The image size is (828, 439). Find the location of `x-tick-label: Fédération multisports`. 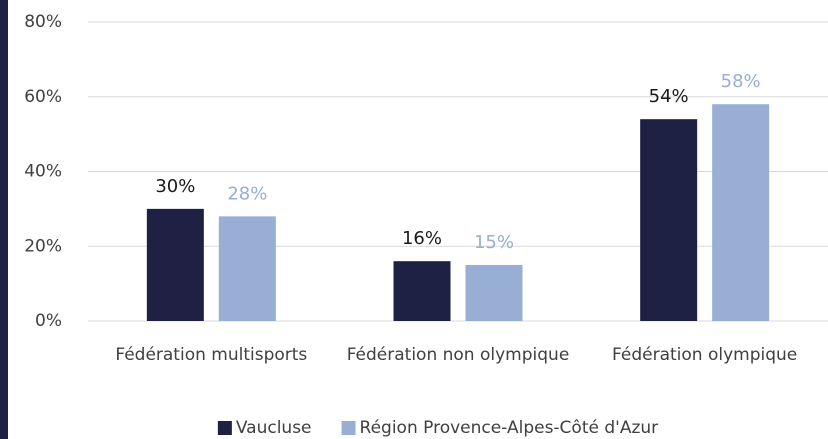

x-tick-label: Fédération multisports is located at coordinates (211, 355).